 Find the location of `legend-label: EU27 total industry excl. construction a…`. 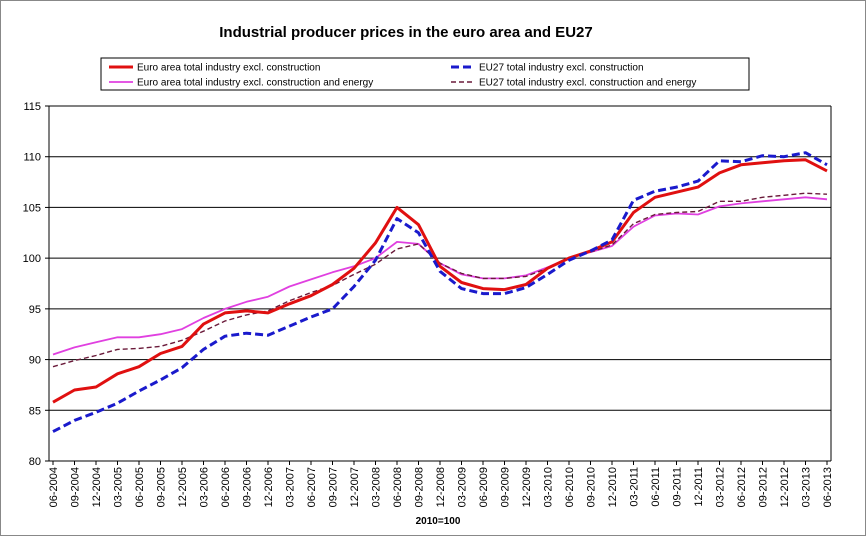

legend-label: EU27 total industry excl. construction a… is located at coordinates (587, 83).